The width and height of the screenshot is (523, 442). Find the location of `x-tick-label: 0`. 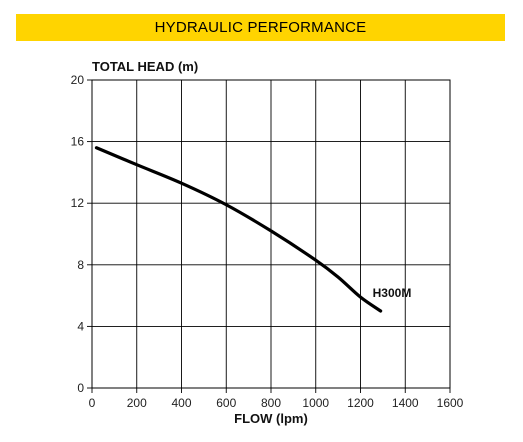

x-tick-label: 0 is located at coordinates (92, 403).